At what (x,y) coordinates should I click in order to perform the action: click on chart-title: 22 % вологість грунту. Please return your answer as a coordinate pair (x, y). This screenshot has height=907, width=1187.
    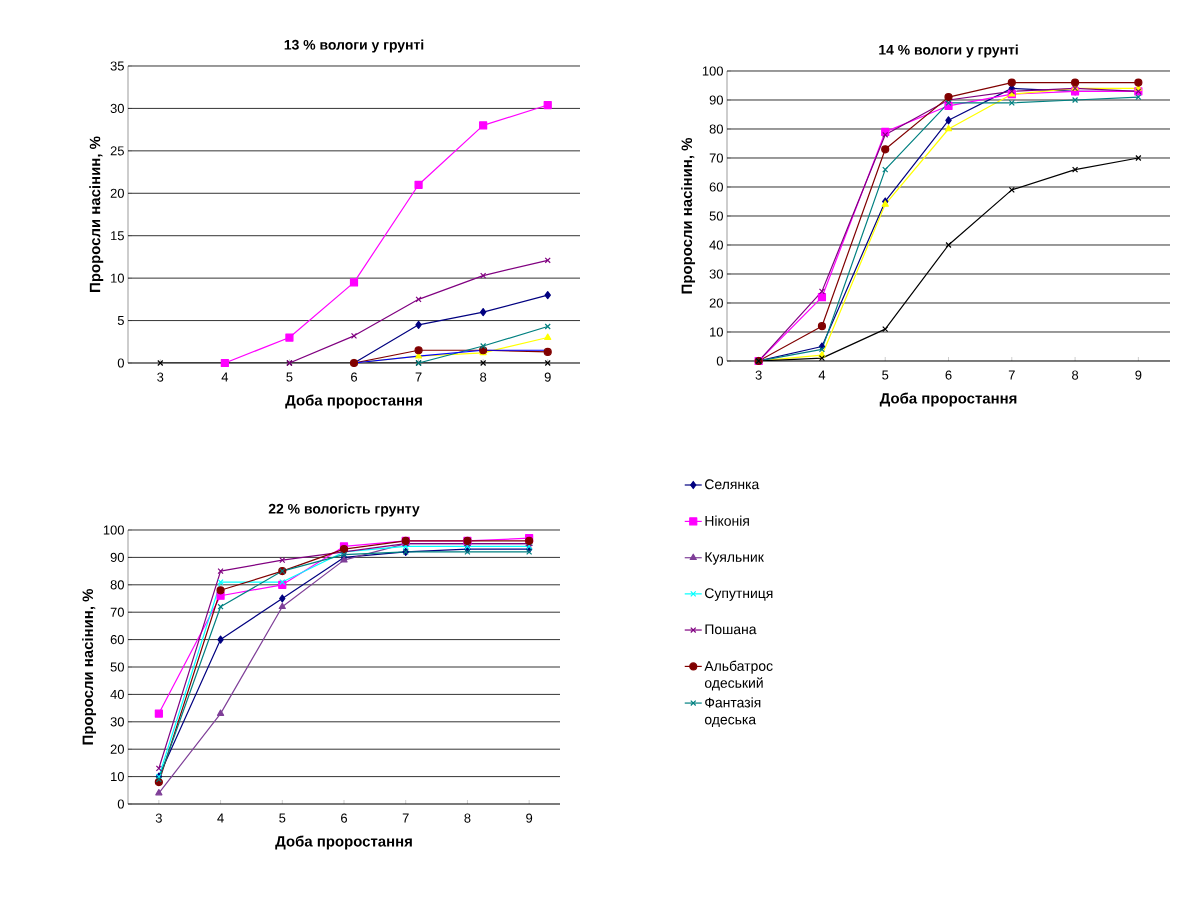
    Looking at the image, I should click on (344, 510).